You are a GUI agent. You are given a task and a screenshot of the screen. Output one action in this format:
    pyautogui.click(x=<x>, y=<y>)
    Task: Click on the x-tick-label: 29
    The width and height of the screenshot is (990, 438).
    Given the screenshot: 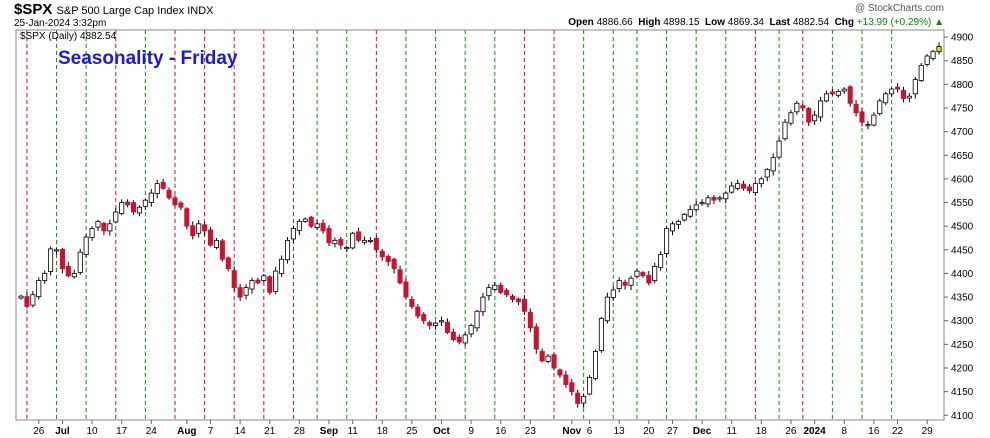 What is the action you would take?
    pyautogui.click(x=928, y=431)
    